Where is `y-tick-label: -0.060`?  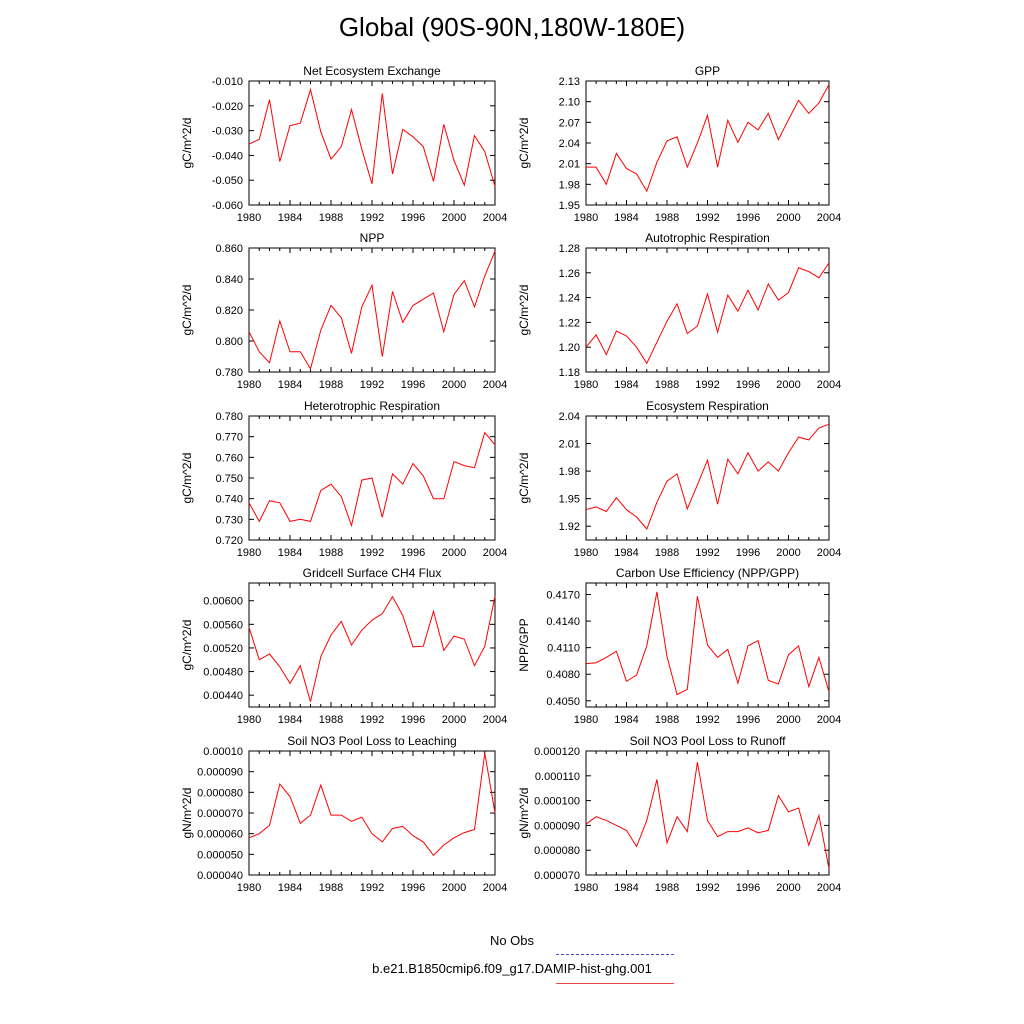
y-tick-label: -0.060 is located at coordinates (227, 206).